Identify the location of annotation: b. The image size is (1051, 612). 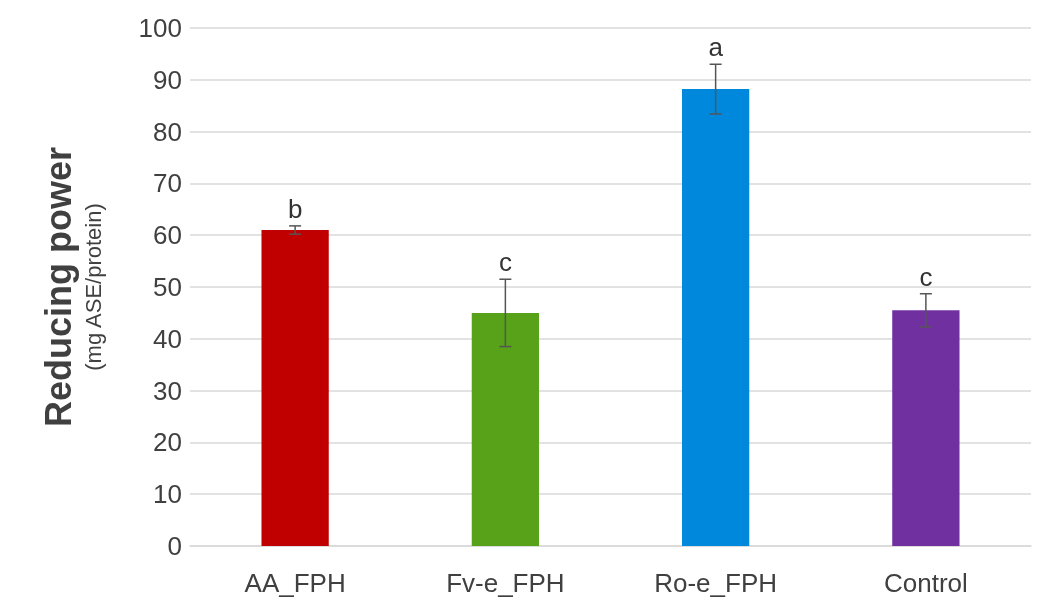
(295, 208).